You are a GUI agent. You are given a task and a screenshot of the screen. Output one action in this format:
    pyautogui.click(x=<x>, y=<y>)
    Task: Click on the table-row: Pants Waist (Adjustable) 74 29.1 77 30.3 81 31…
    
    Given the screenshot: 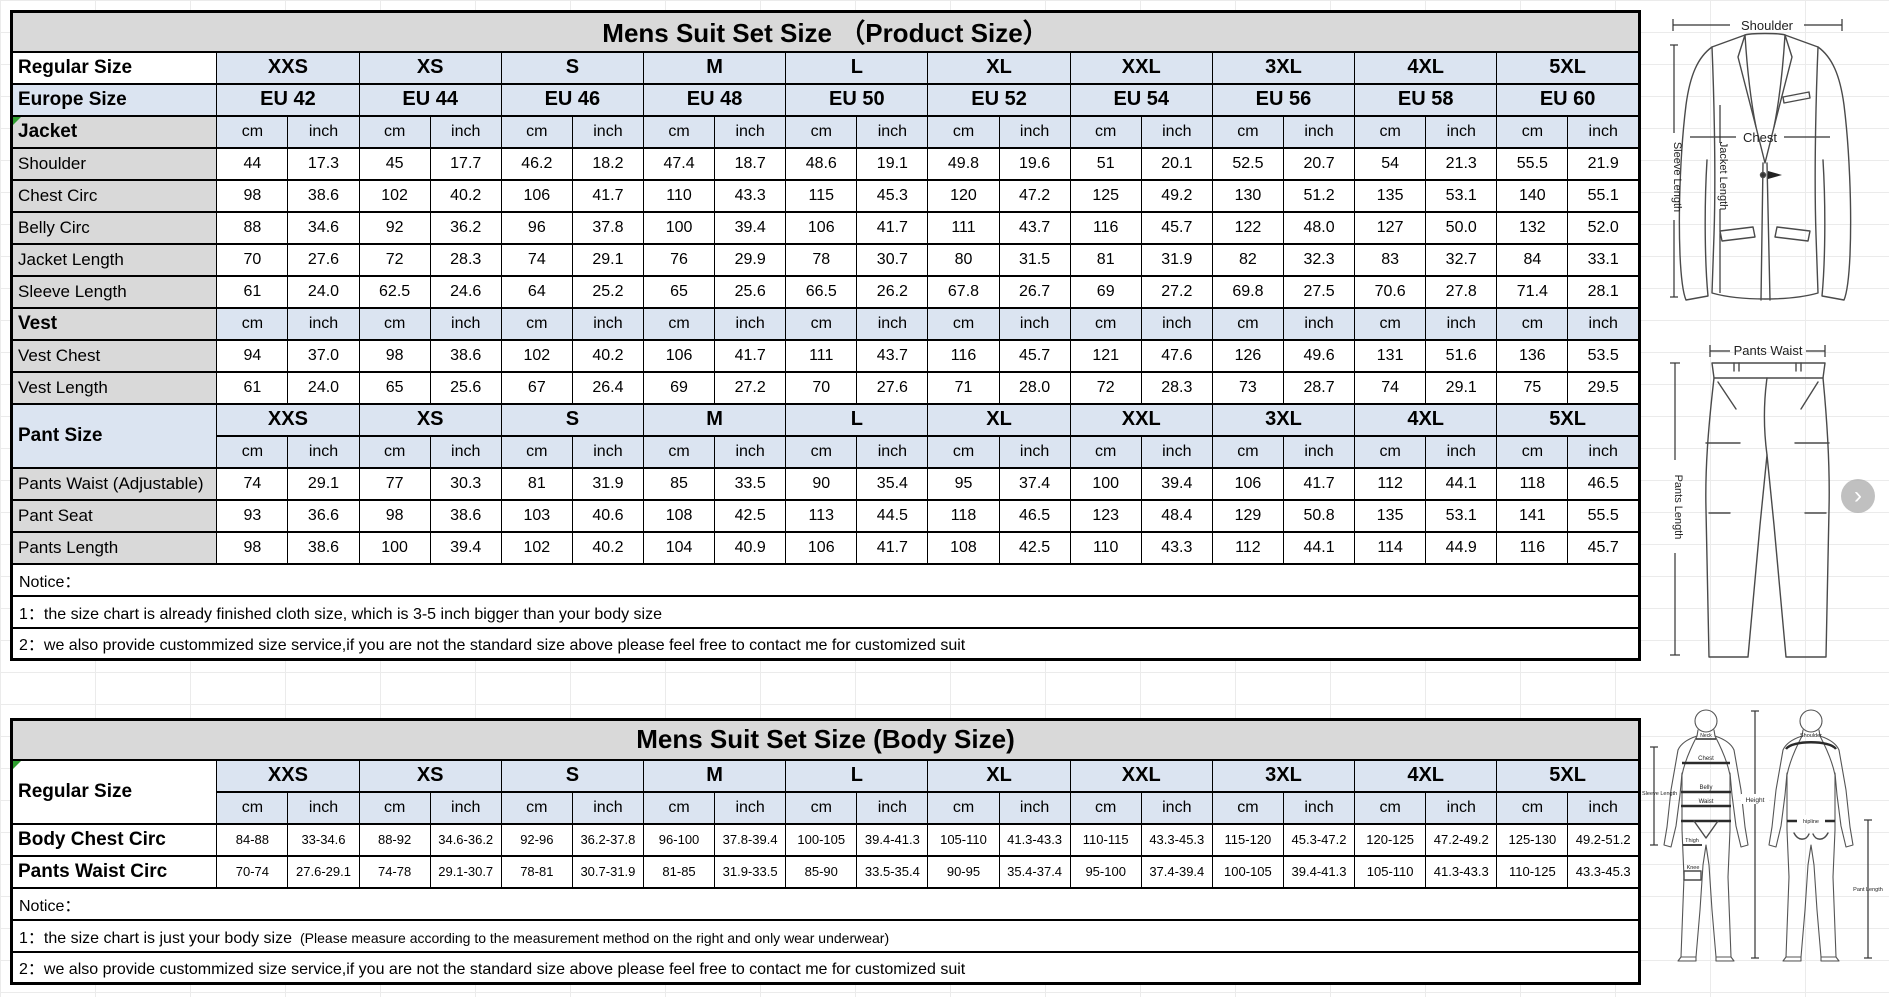 What is the action you would take?
    pyautogui.click(x=825, y=483)
    